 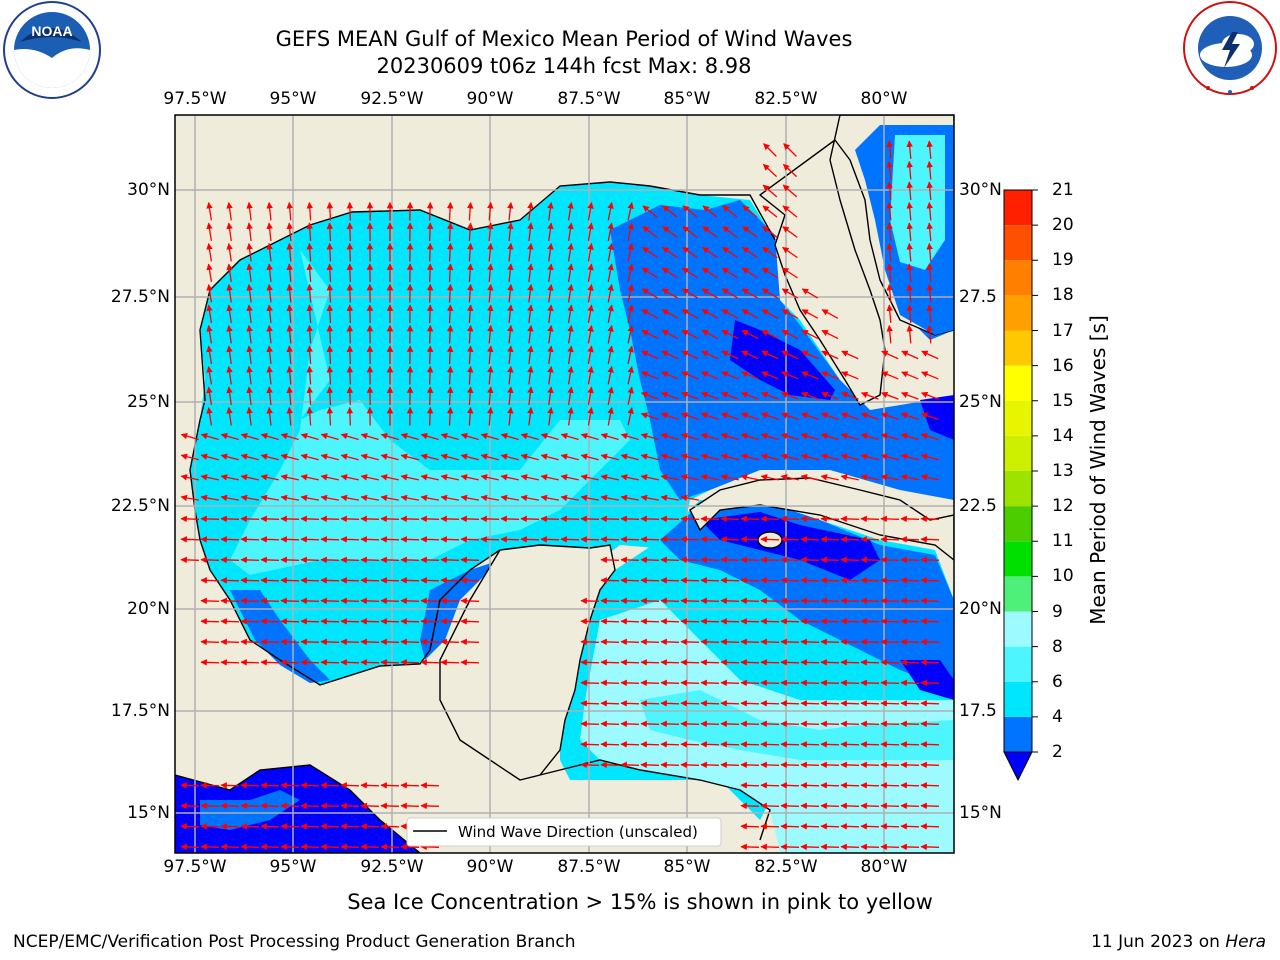 I want to click on lon-label-bottom: 95°W, so click(x=293, y=867).